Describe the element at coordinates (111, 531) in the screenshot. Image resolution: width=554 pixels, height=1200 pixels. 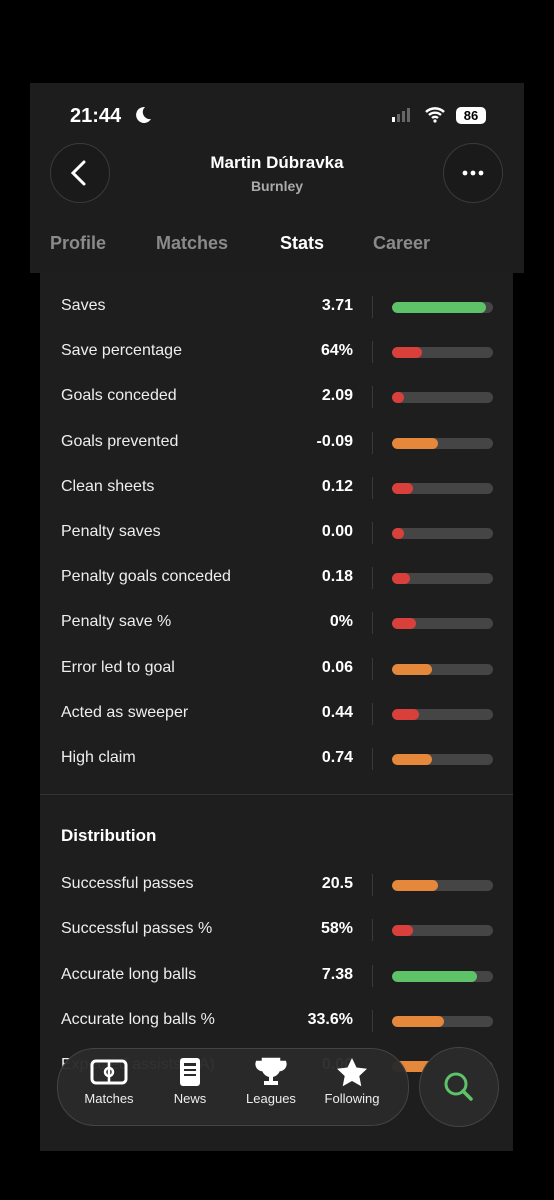
I see `stat-label: Penalty saves` at that location.